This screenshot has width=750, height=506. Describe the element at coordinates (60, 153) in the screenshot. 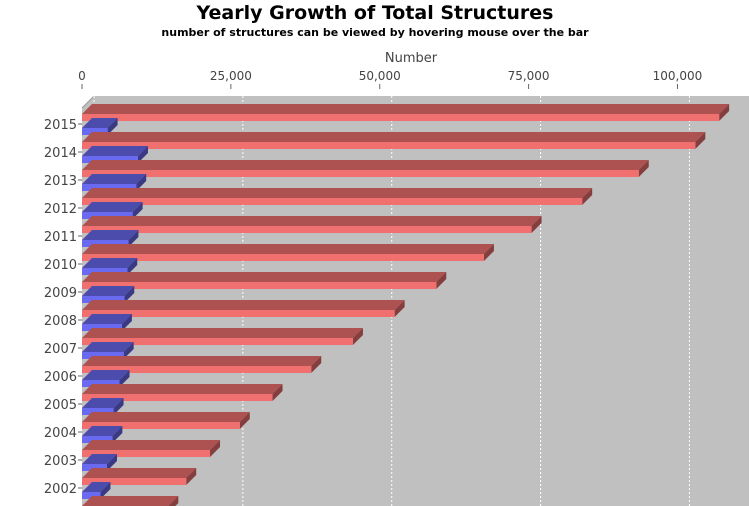

I see `category-label: 2014` at that location.